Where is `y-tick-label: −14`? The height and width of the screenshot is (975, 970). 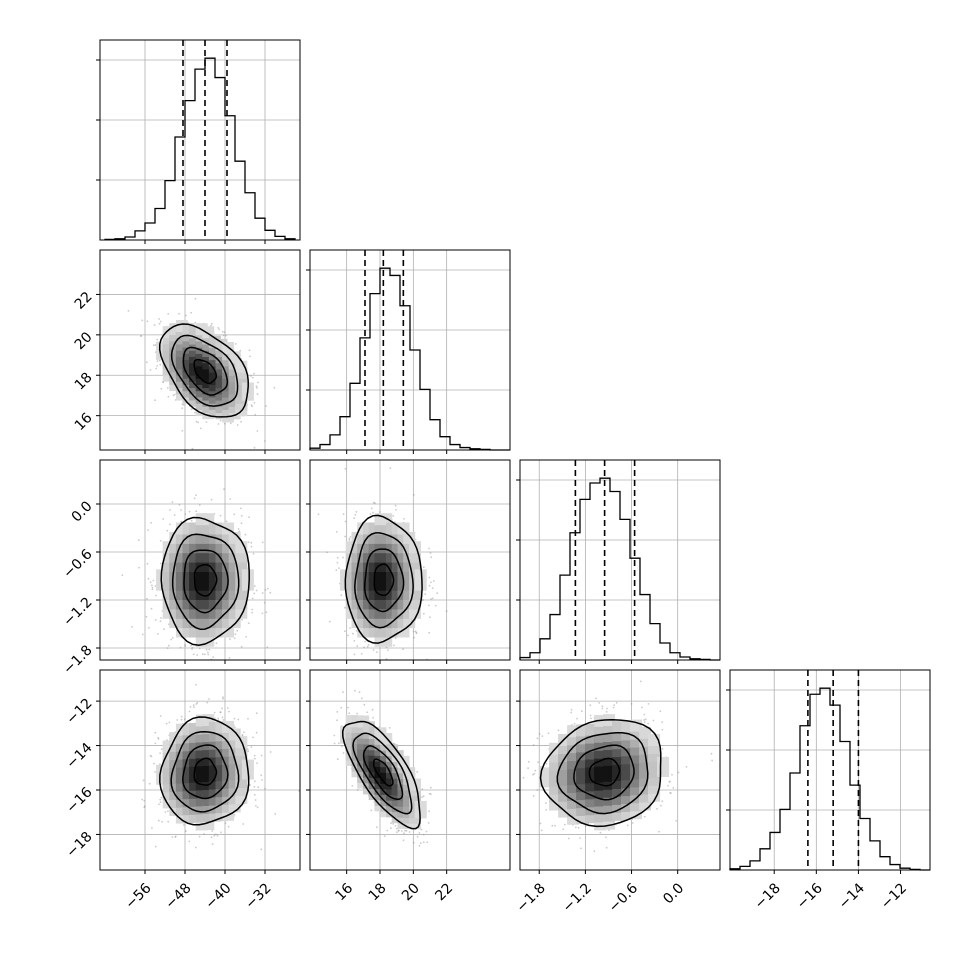 y-tick-label: −14 is located at coordinates (79, 756).